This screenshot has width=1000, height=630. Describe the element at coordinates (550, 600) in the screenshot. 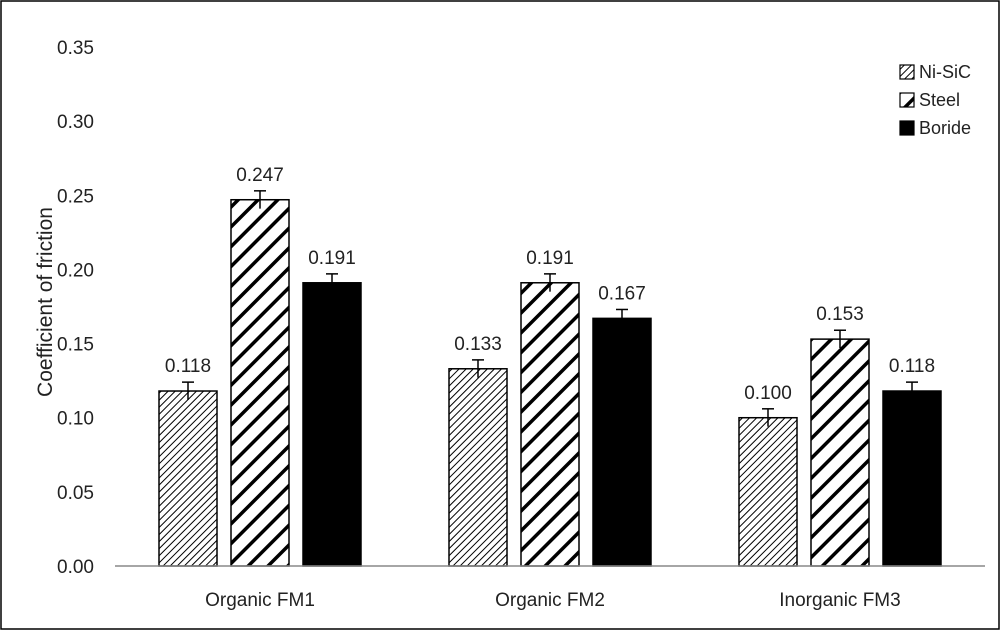

I see `x-category-label: Organic FM2` at that location.